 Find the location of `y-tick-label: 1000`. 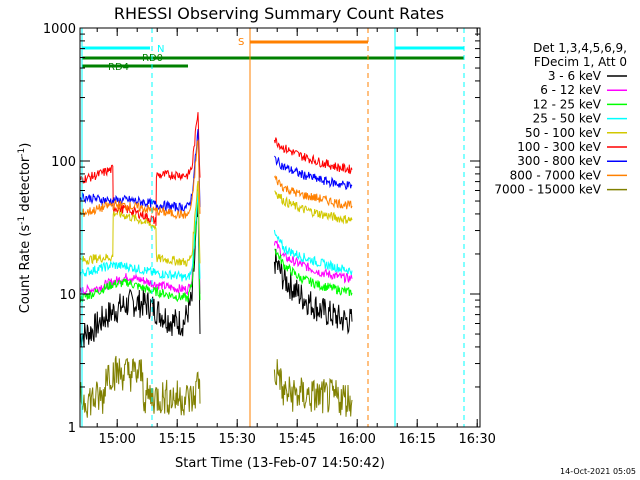

y-tick-label: 1000 is located at coordinates (59, 29).